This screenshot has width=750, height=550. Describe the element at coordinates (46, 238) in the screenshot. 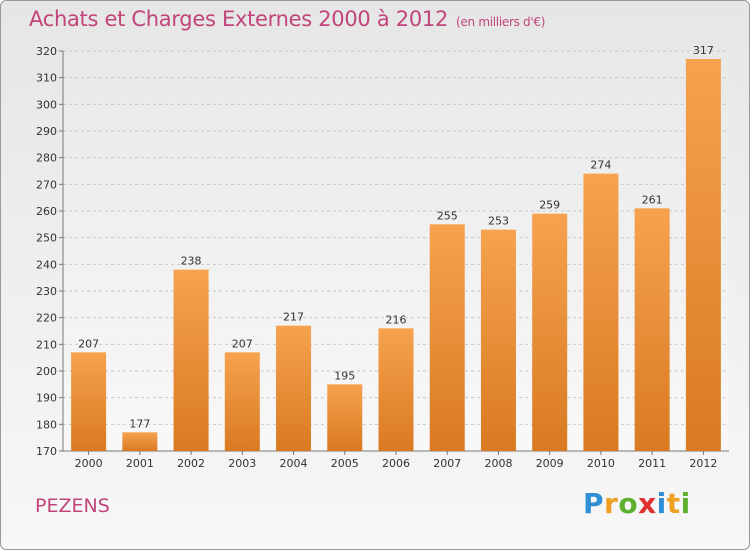

I see `y-tick-label: 250` at that location.